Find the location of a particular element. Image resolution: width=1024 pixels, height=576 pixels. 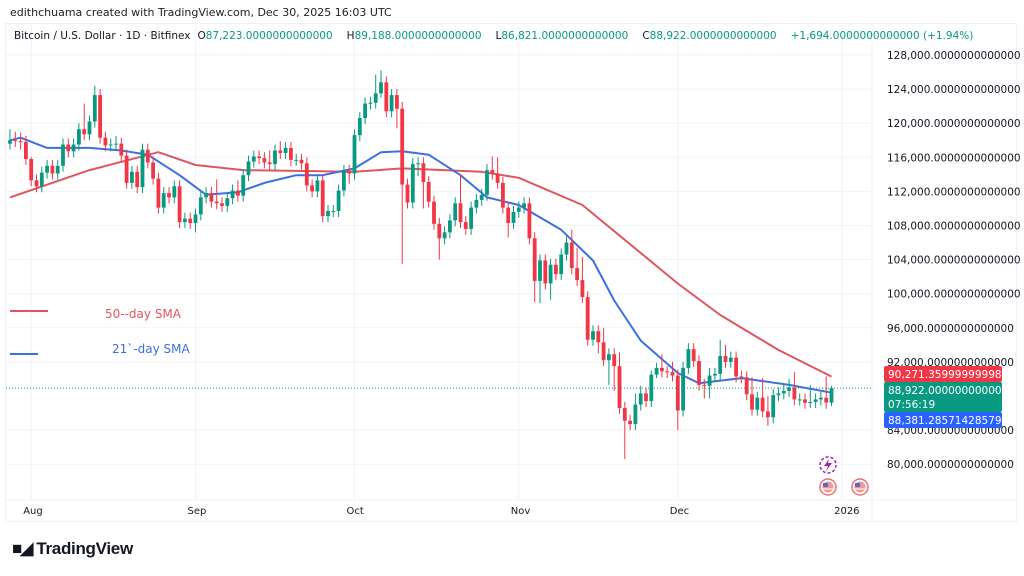

us-flag-icon is located at coordinates (828, 487).